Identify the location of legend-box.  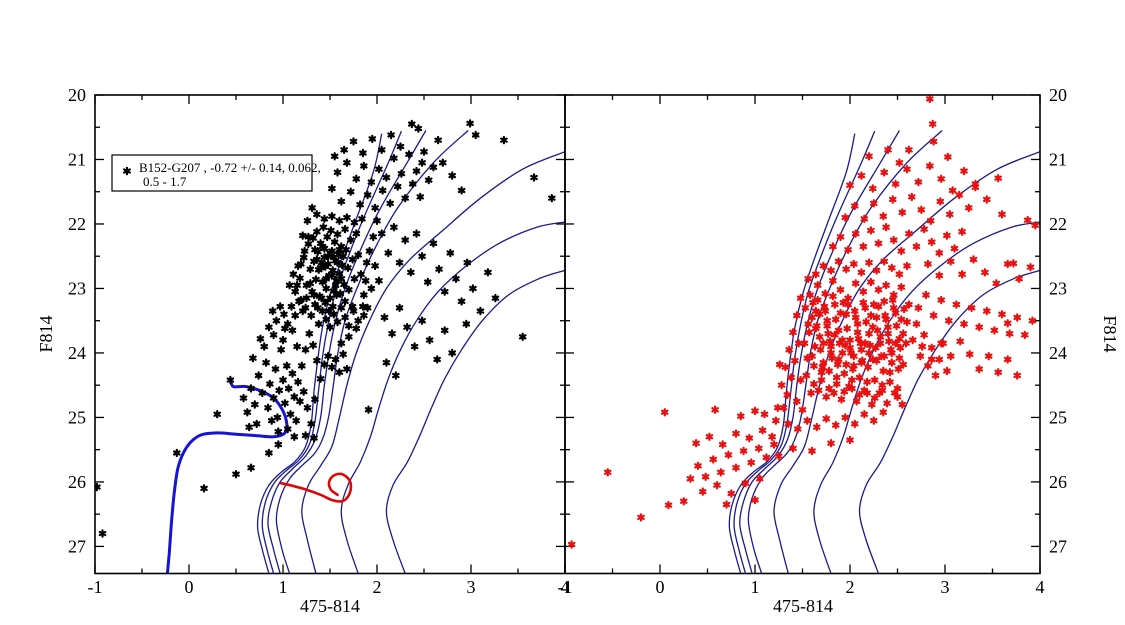
(212, 173).